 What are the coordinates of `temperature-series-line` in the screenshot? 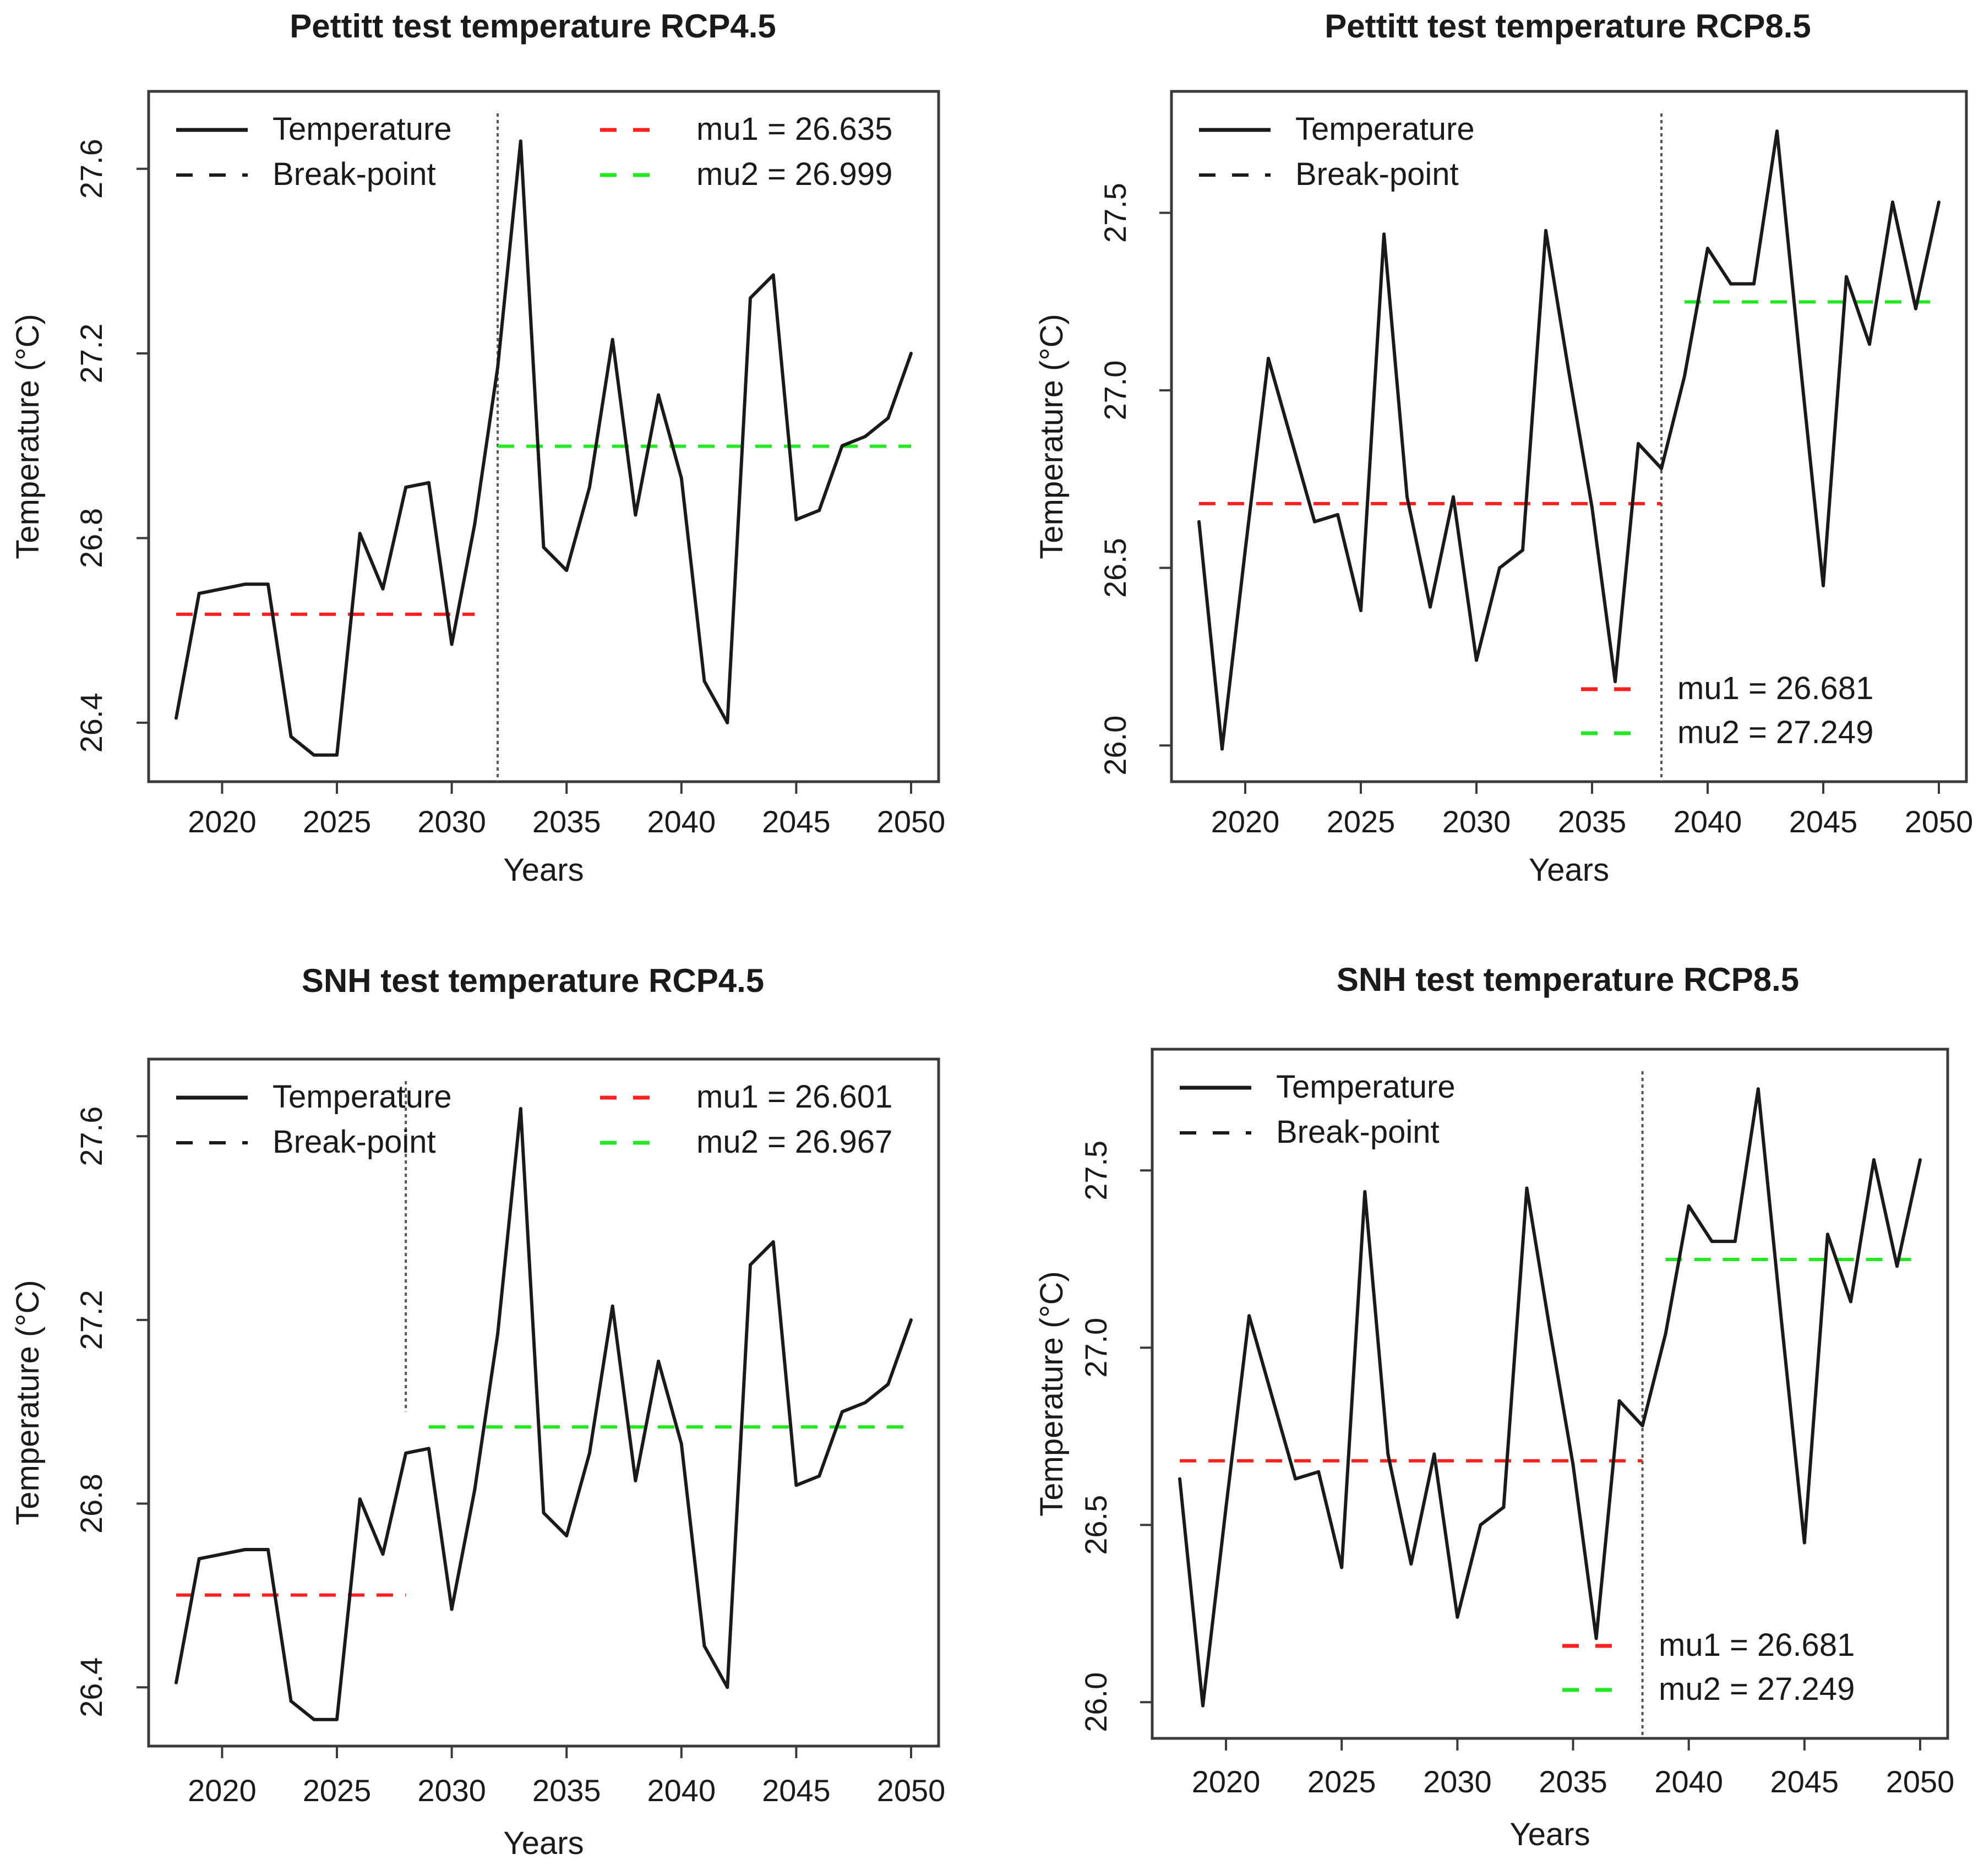 It's located at (544, 1414).